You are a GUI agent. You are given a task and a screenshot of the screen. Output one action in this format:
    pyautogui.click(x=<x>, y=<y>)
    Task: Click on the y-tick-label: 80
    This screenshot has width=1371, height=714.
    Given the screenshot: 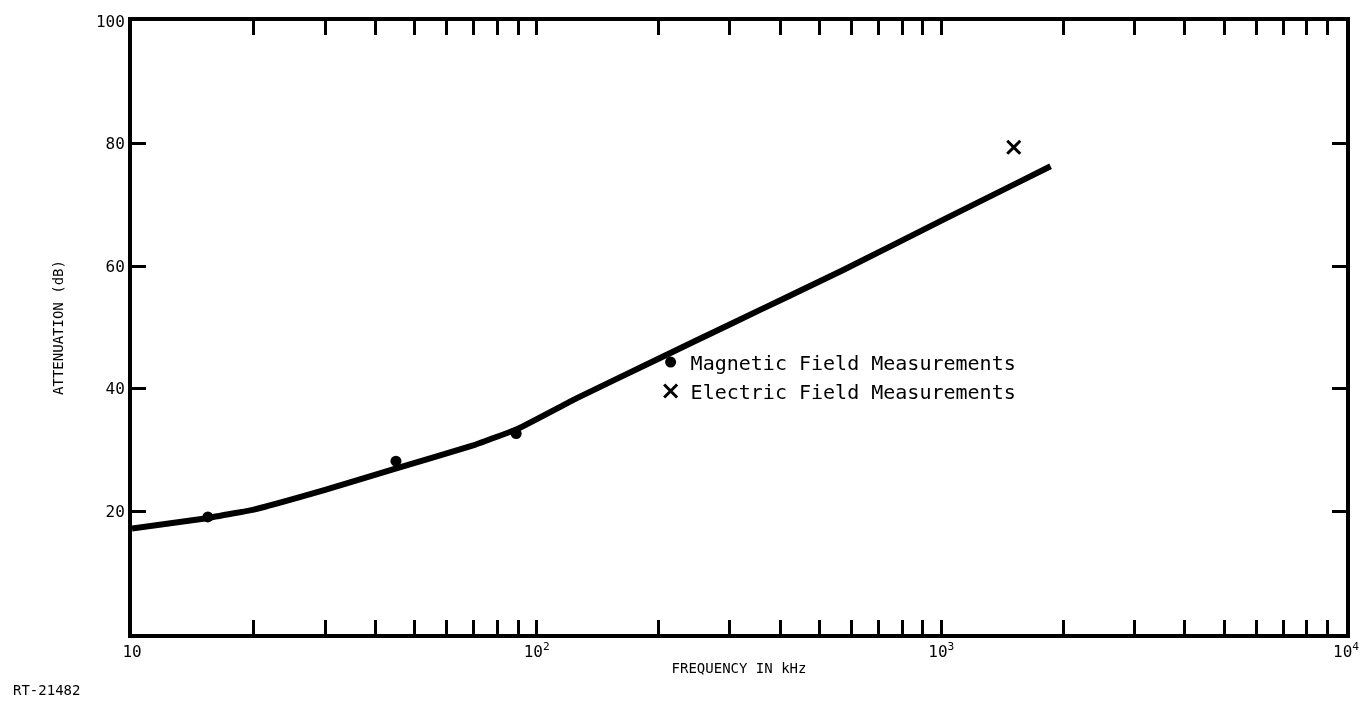 What is the action you would take?
    pyautogui.click(x=115, y=144)
    